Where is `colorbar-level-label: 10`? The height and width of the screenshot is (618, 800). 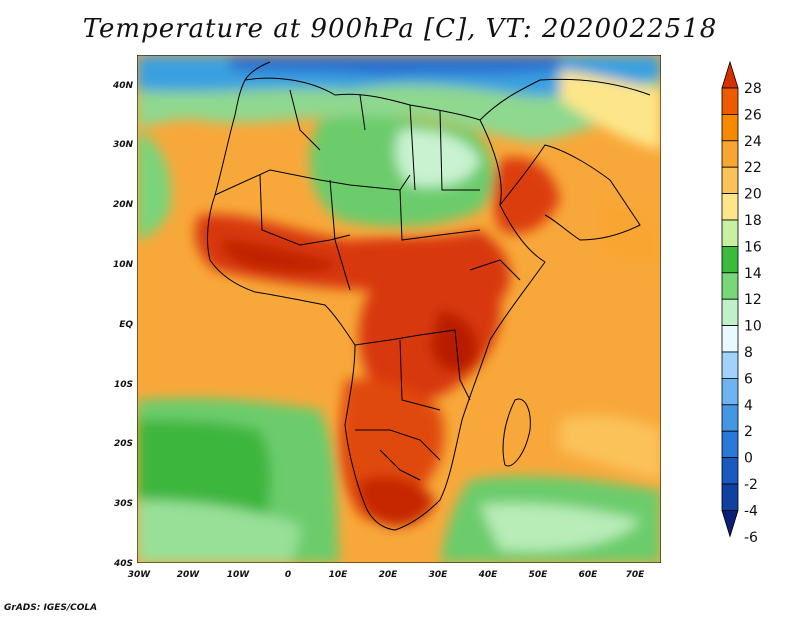 colorbar-level-label: 10 is located at coordinates (753, 327).